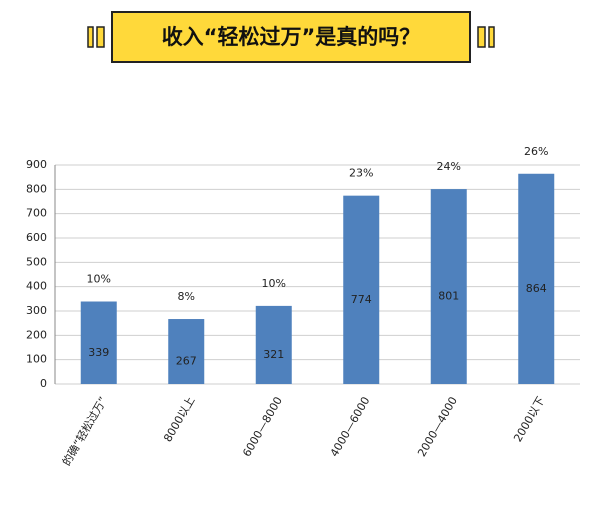  I want to click on value-label: 801, so click(448, 296).